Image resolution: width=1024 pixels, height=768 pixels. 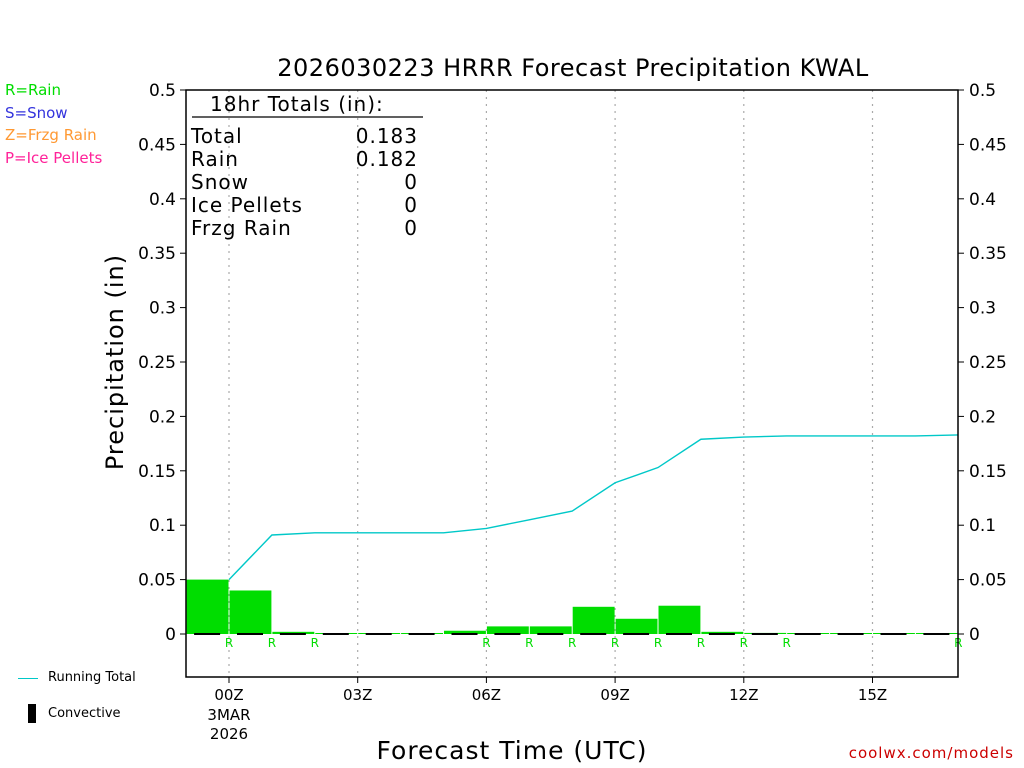 What do you see at coordinates (229, 734) in the screenshot?
I see `x-tick-sublabel: 2026` at bounding box center [229, 734].